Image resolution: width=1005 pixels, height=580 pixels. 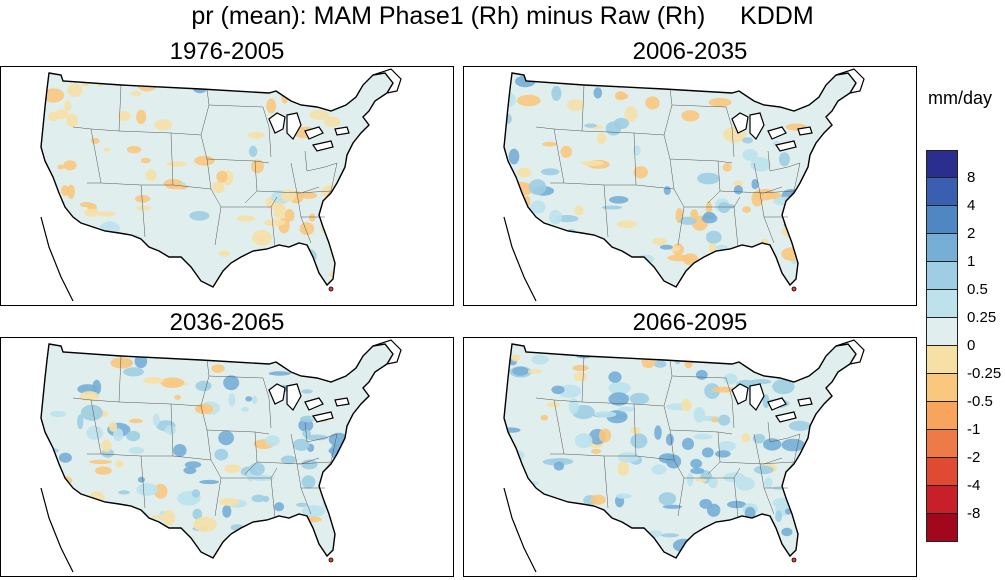 I want to click on us-coastline, so click(x=217, y=451).